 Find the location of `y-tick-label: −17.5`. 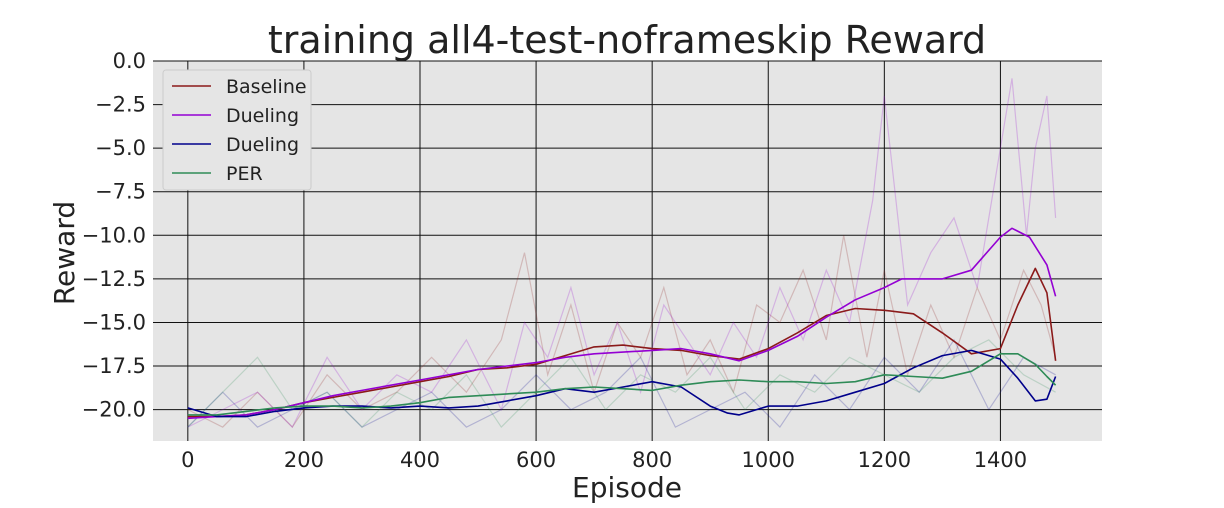

y-tick-label: −17.5 is located at coordinates (114, 366).